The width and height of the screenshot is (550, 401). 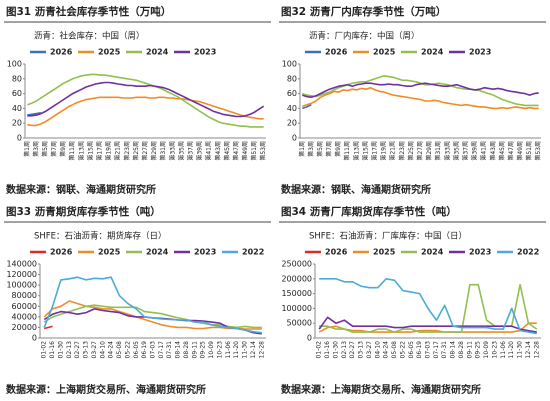 What do you see at coordinates (24, 295) in the screenshot?
I see `y-tick-label: 80000` at bounding box center [24, 295].